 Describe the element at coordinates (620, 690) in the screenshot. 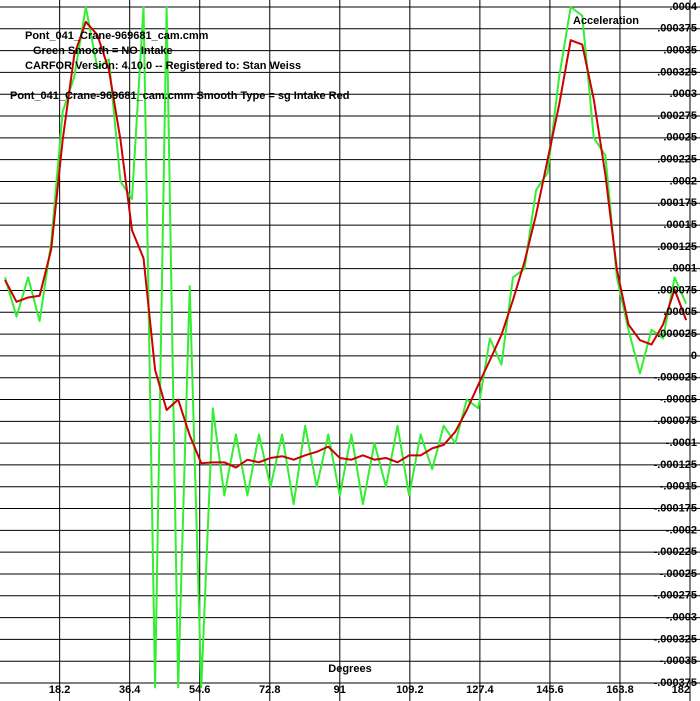

I see `x-tick-label: 163.8` at that location.